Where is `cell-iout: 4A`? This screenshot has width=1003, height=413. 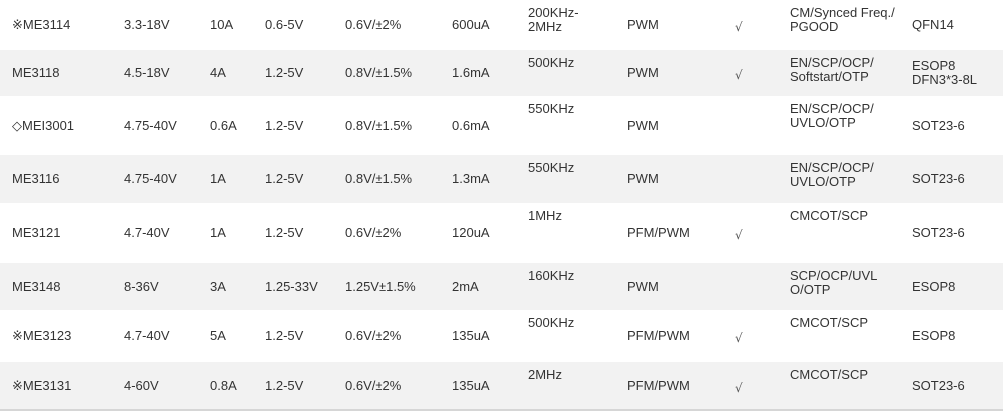 cell-iout: 4A is located at coordinates (225, 73).